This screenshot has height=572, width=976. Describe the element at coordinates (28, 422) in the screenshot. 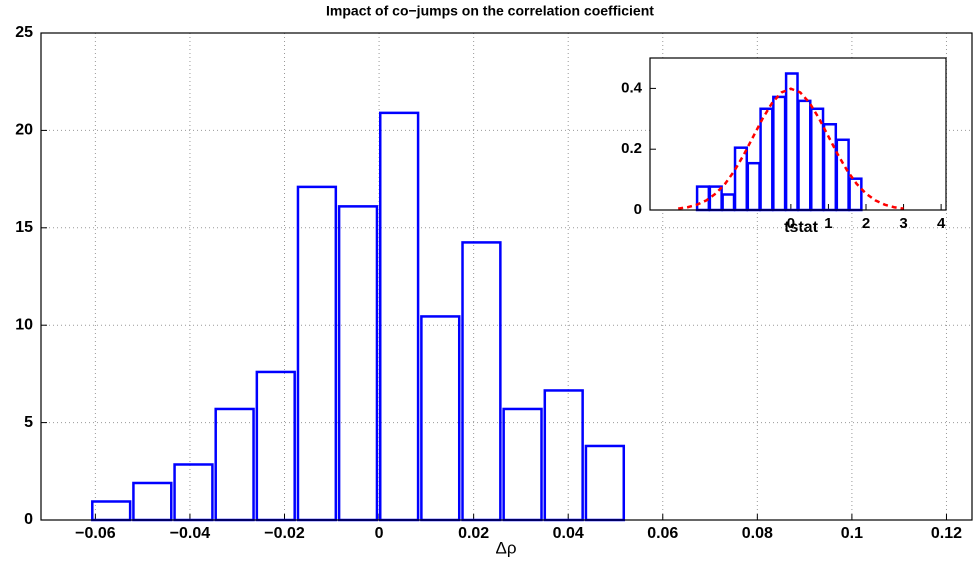

I see `y-tick-label: 5` at that location.